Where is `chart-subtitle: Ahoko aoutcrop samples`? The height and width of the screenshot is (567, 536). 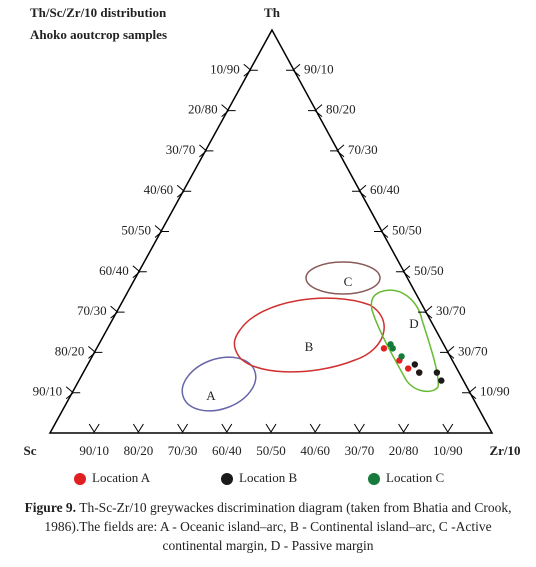 chart-subtitle: Ahoko aoutcrop samples is located at coordinates (98, 34).